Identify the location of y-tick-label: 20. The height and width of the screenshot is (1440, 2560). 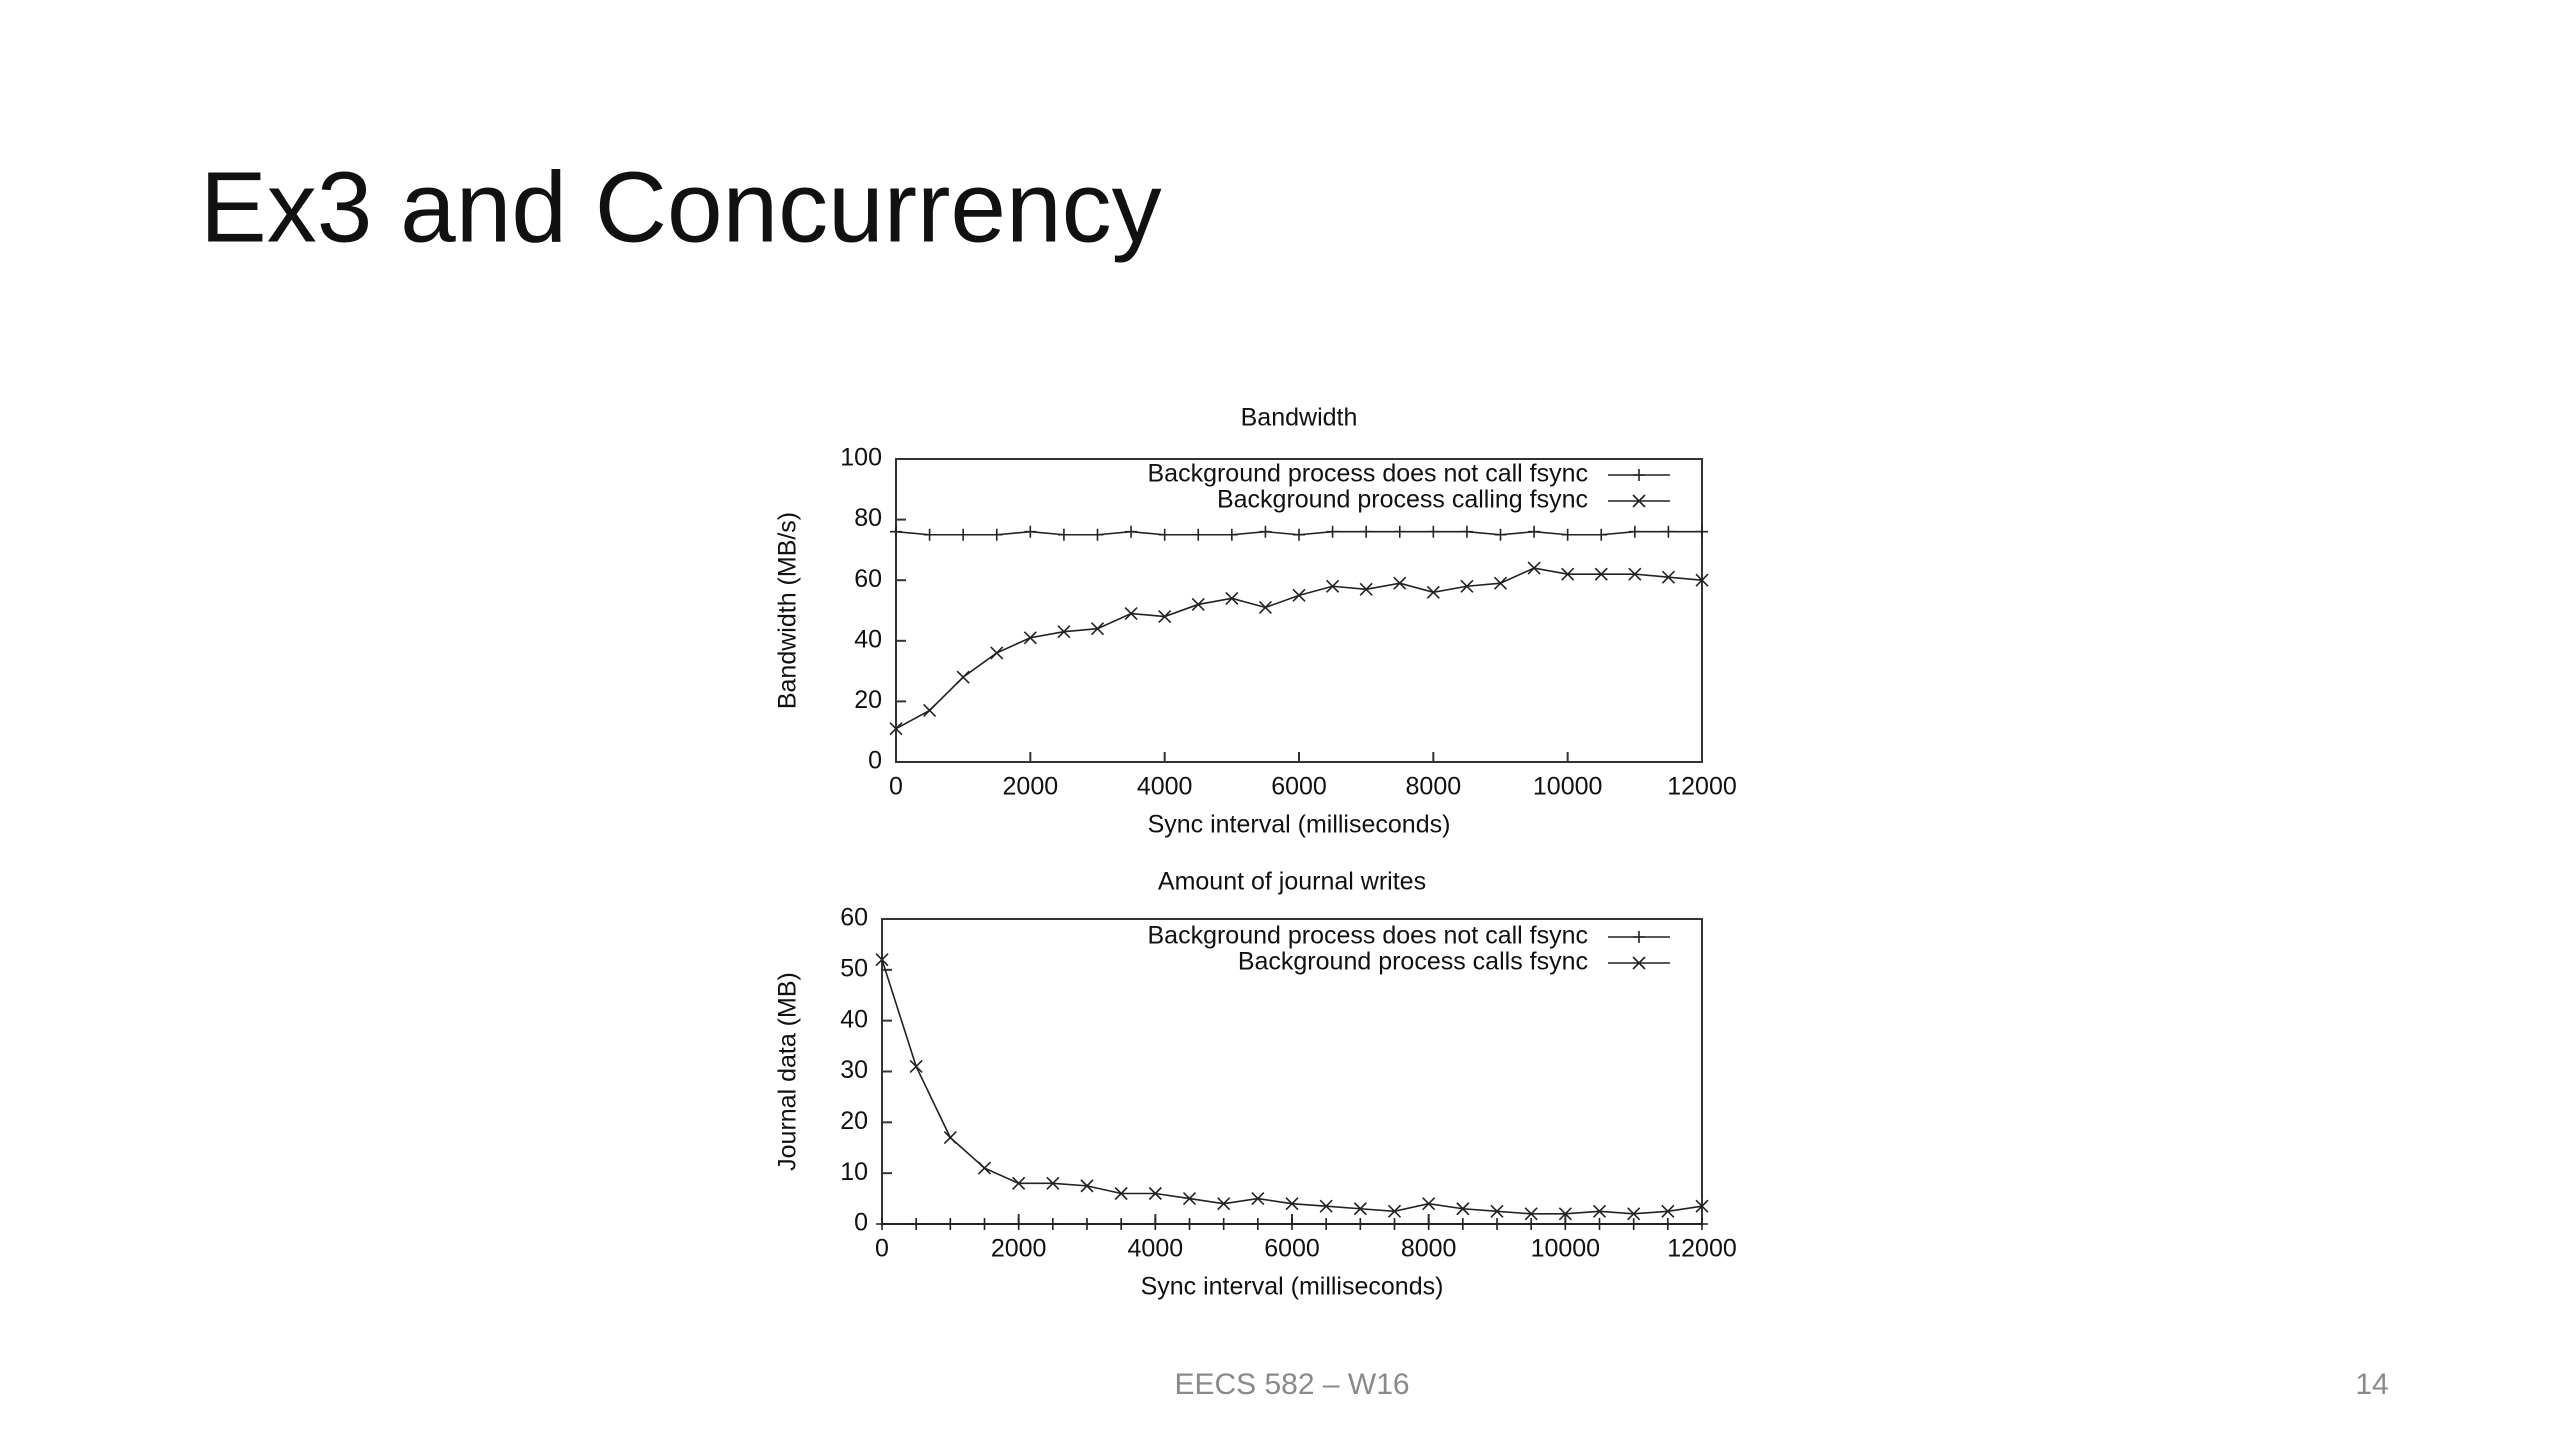
(854, 1121).